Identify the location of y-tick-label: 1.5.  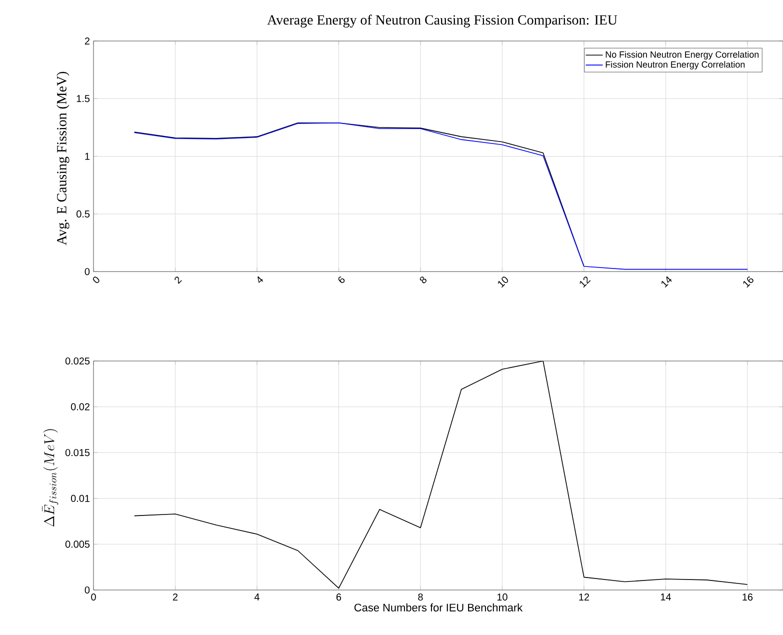
(83, 98).